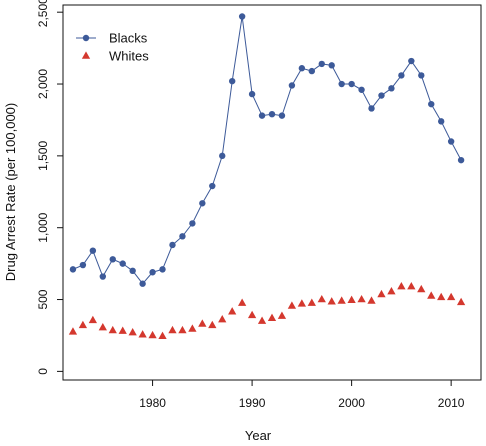 This screenshot has height=446, width=486. I want to click on point-blacks-1993, so click(282, 115).